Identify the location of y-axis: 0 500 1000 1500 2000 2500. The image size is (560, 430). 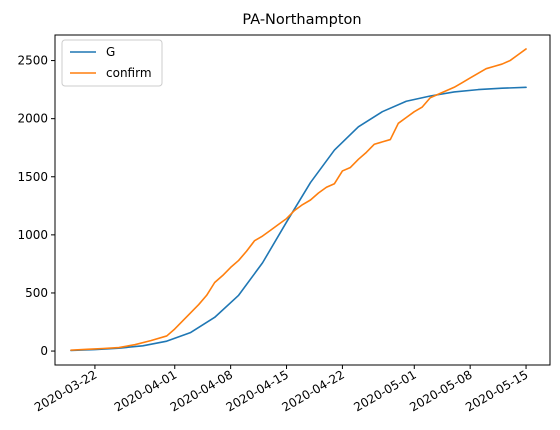
(36, 206).